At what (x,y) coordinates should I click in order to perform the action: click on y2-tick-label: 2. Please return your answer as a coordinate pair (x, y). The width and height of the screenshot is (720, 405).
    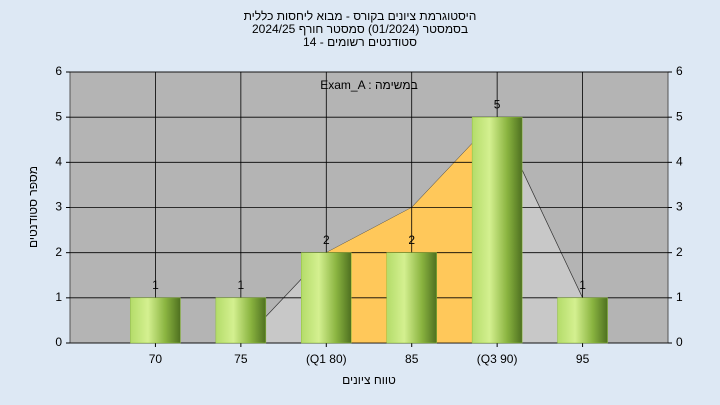
    Looking at the image, I should click on (679, 252).